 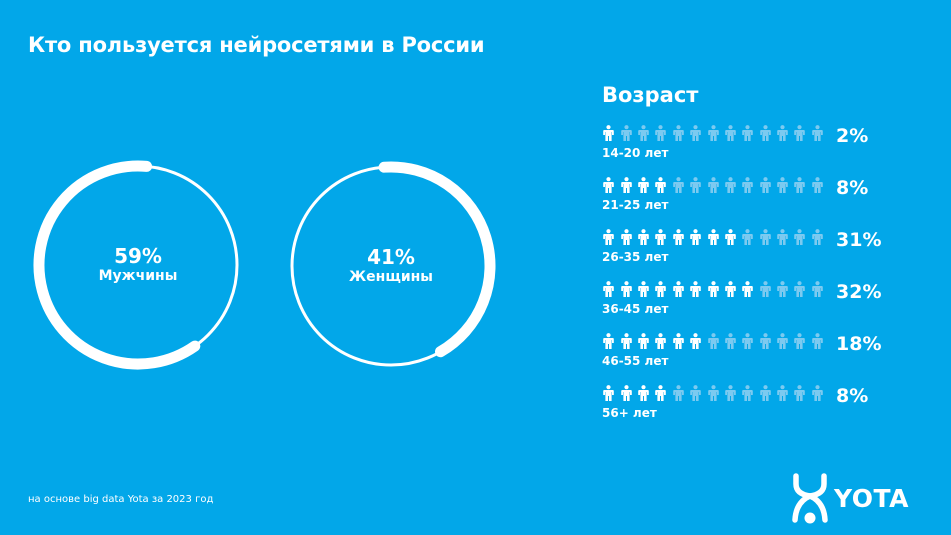 I want to click on age-percent: 31%, so click(x=859, y=240).